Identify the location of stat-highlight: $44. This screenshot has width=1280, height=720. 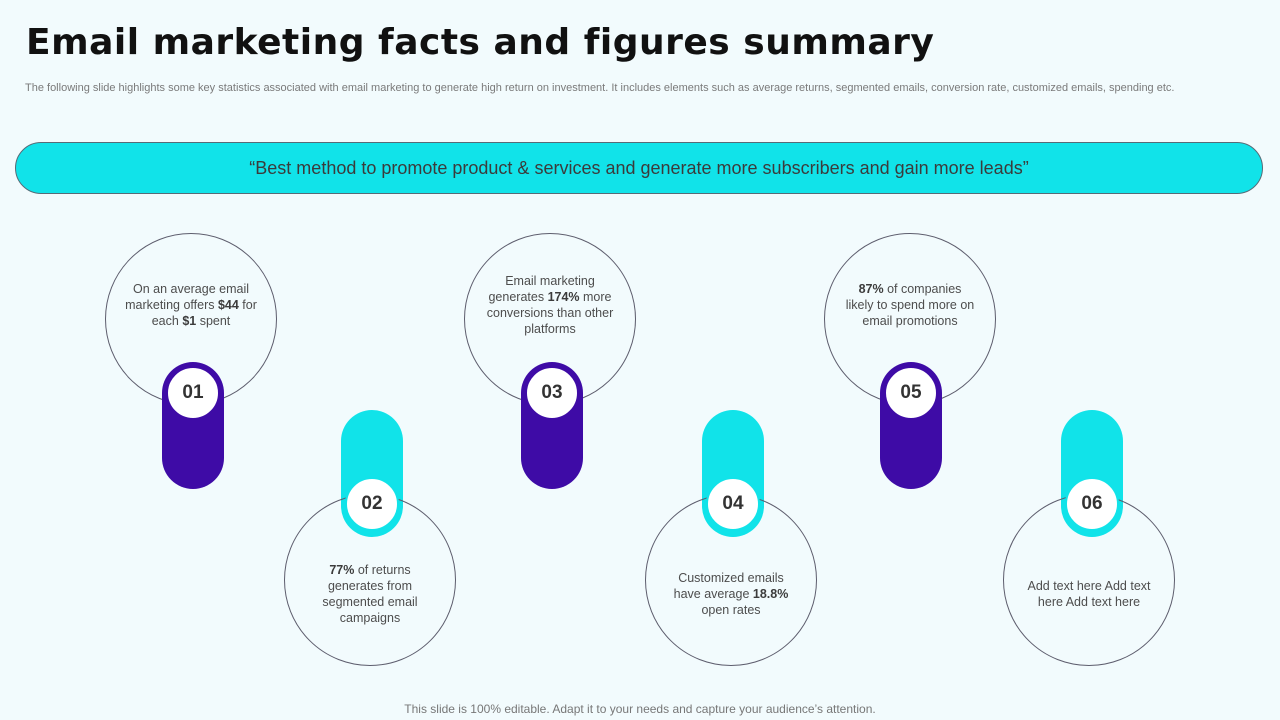
(228, 305).